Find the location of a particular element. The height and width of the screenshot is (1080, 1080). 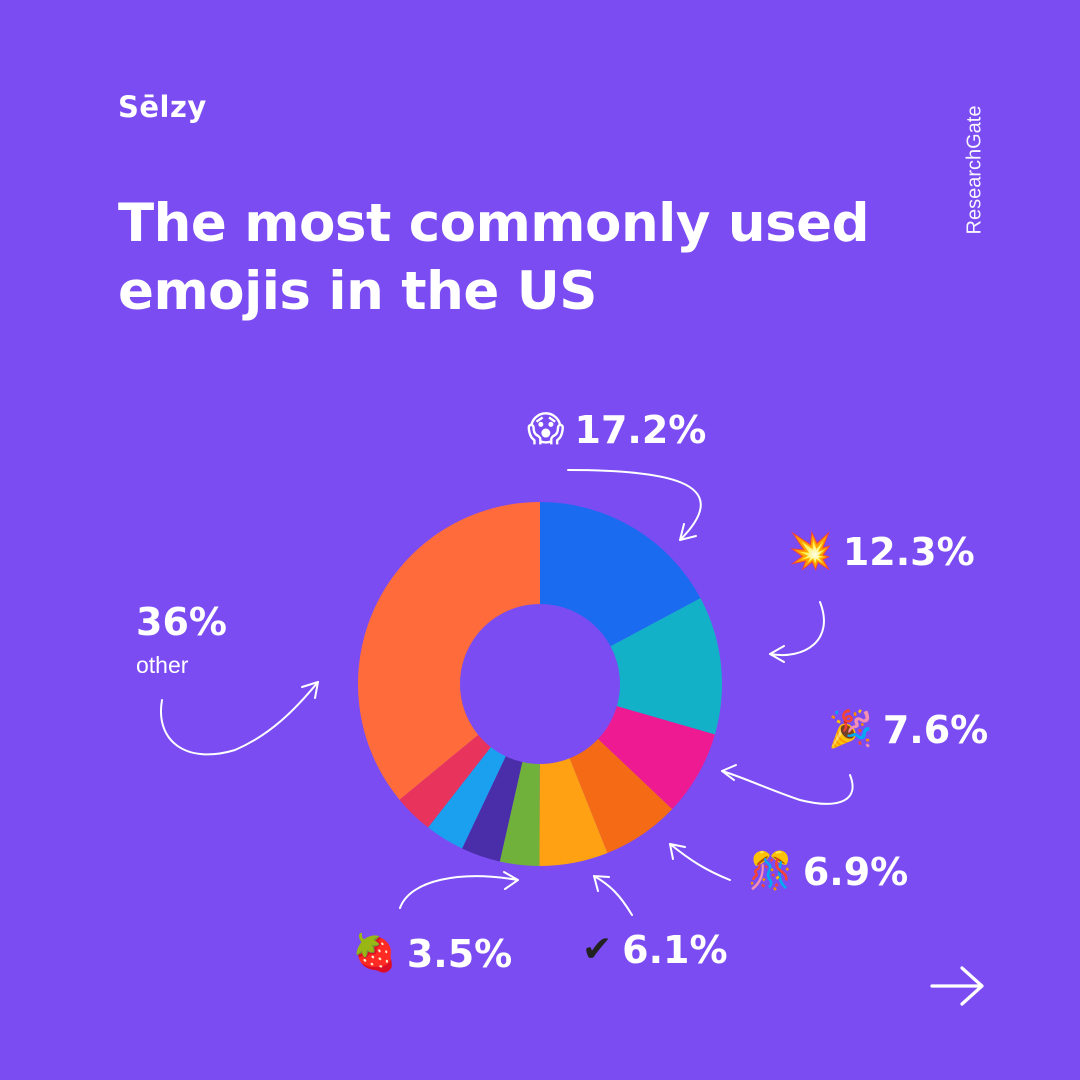

slice-label-other-text: other is located at coordinates (162, 665).